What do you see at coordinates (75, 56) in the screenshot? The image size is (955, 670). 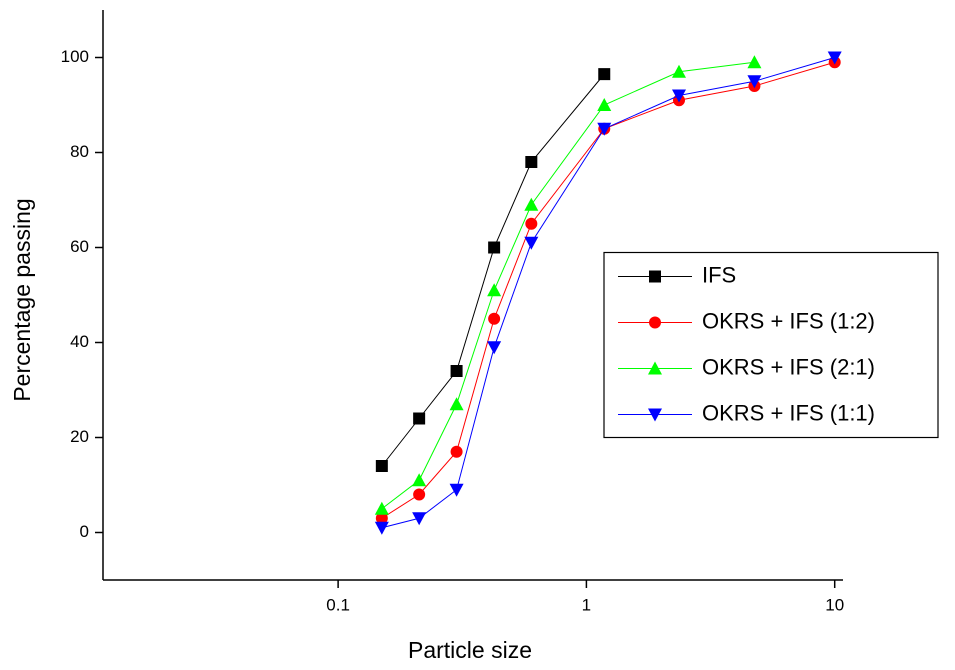 I see `y-tick-label: 100` at bounding box center [75, 56].